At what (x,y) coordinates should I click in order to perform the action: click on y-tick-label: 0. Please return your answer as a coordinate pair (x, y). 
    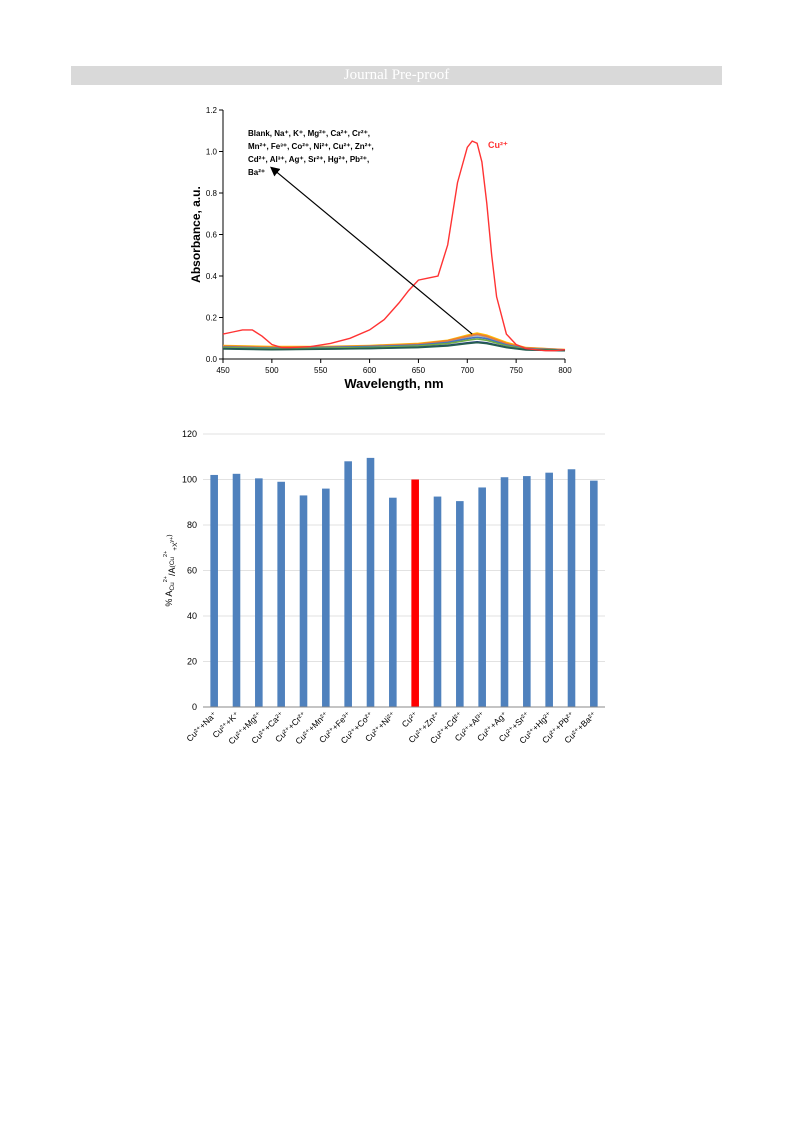
    Looking at the image, I should click on (194, 707).